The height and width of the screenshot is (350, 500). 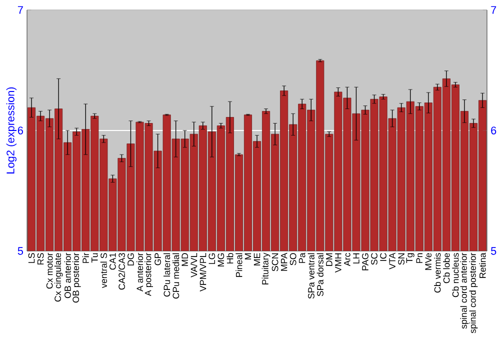 I want to click on x-tick-label: PAG, so click(x=365, y=261).